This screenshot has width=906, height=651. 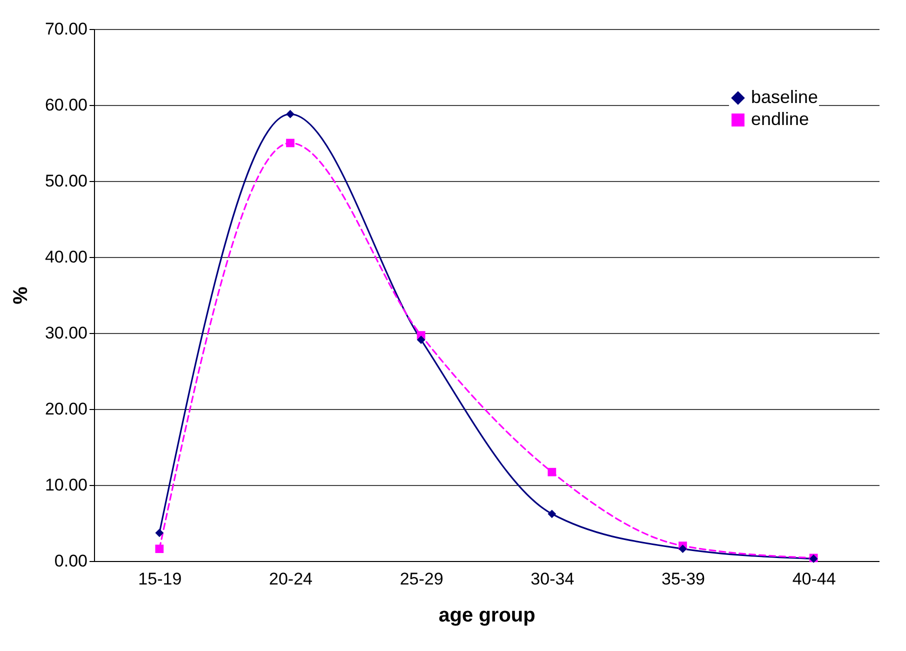 I want to click on x-tick-label: 30-34, so click(x=552, y=579).